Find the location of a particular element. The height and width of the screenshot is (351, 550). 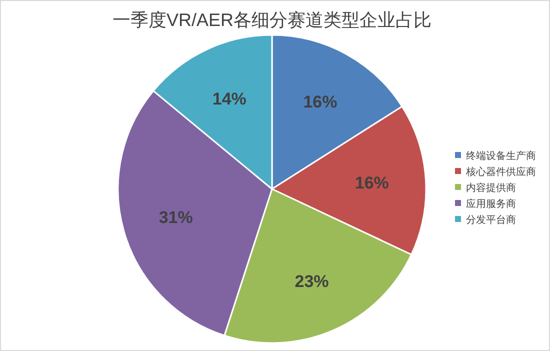

data-label: 23% is located at coordinates (311, 281).